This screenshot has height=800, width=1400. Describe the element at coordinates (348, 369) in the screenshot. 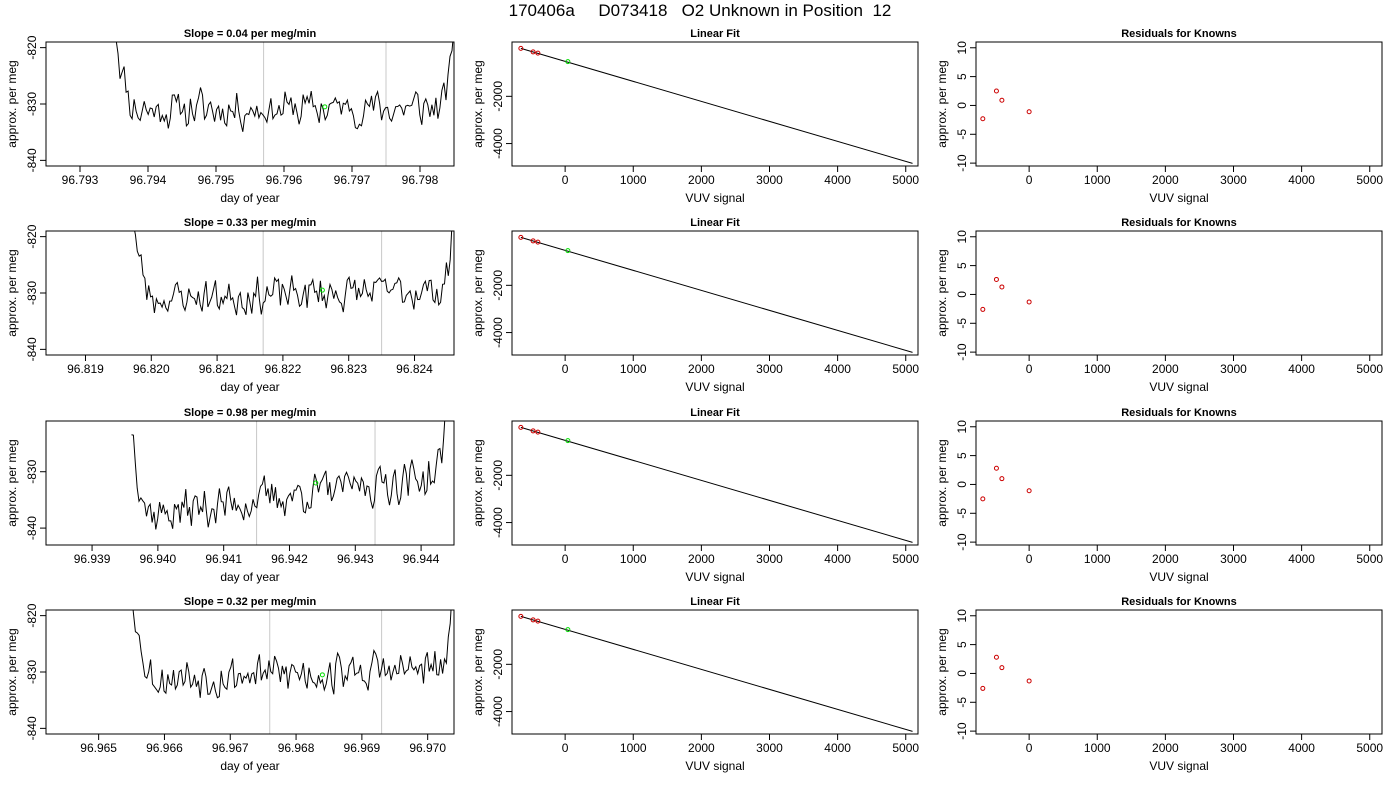

I see `x-tick-label: 96.823` at that location.